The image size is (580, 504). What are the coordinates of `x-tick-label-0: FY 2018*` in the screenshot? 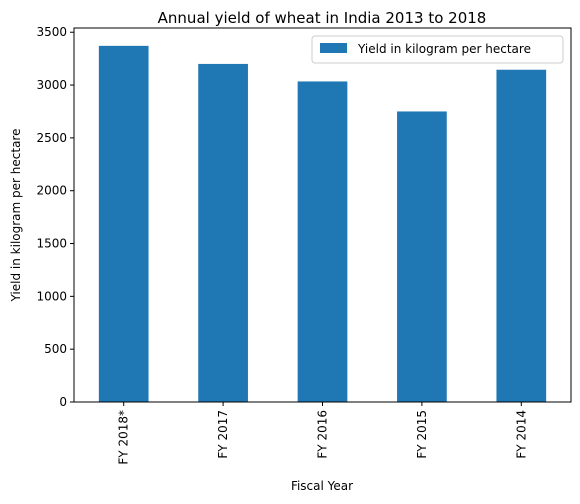 It's located at (124, 437).